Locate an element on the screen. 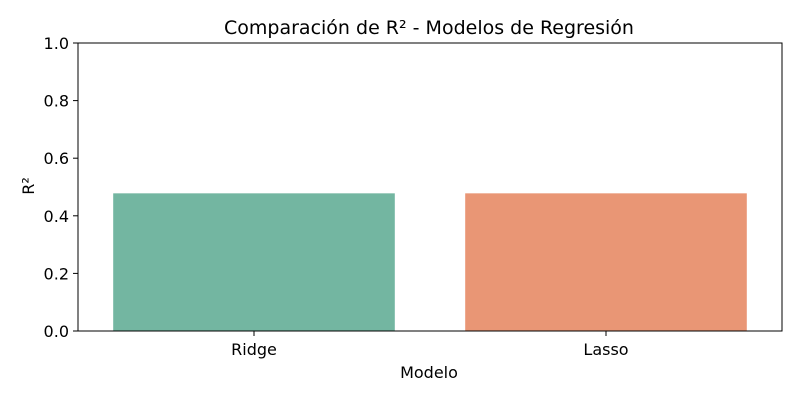 This screenshot has height=400, width=800. y-tick-label: 0.6 is located at coordinates (56, 158).